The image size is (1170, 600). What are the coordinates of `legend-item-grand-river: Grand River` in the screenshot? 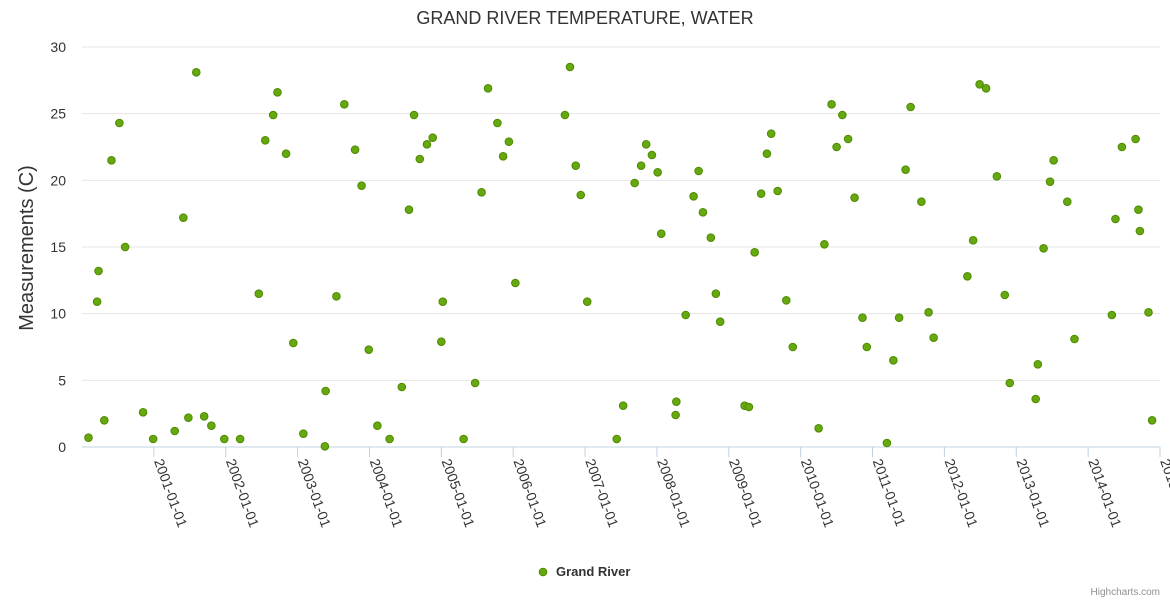 It's located at (584, 571).